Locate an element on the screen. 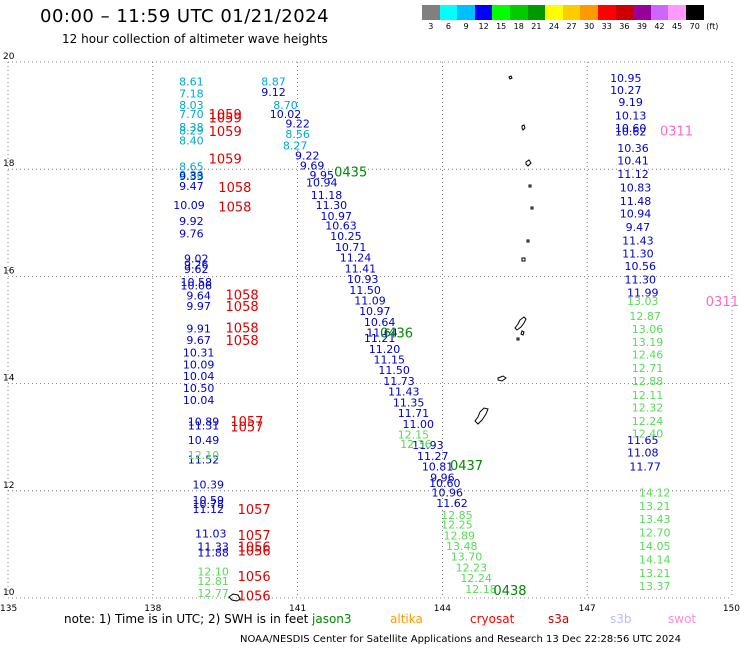 This screenshot has height=650, width=740. wave-height-value: 8.86 is located at coordinates (191, 175).